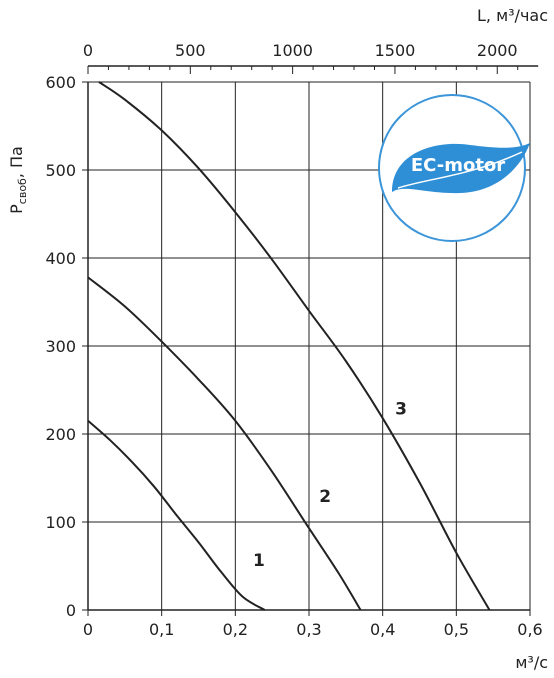 This screenshot has height=678, width=554. Describe the element at coordinates (60, 522) in the screenshot. I see `y-tick-label: 100` at that location.